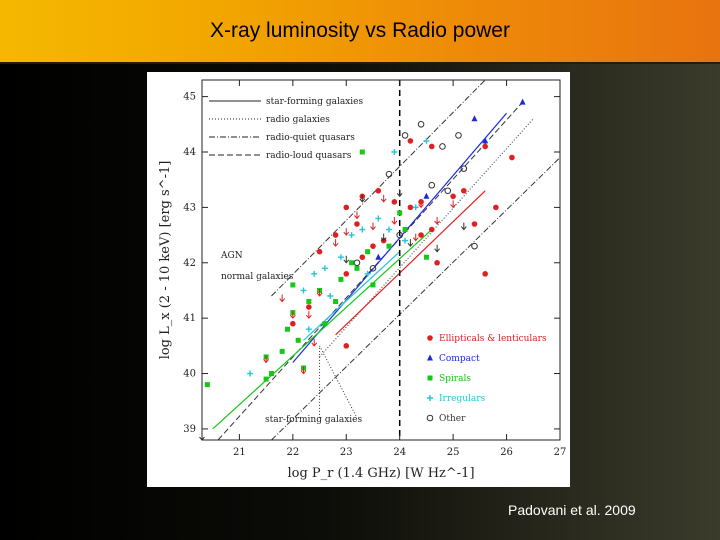 This screenshot has height=540, width=720. What do you see at coordinates (189, 263) in the screenshot?
I see `y-tick-label: 42` at bounding box center [189, 263].